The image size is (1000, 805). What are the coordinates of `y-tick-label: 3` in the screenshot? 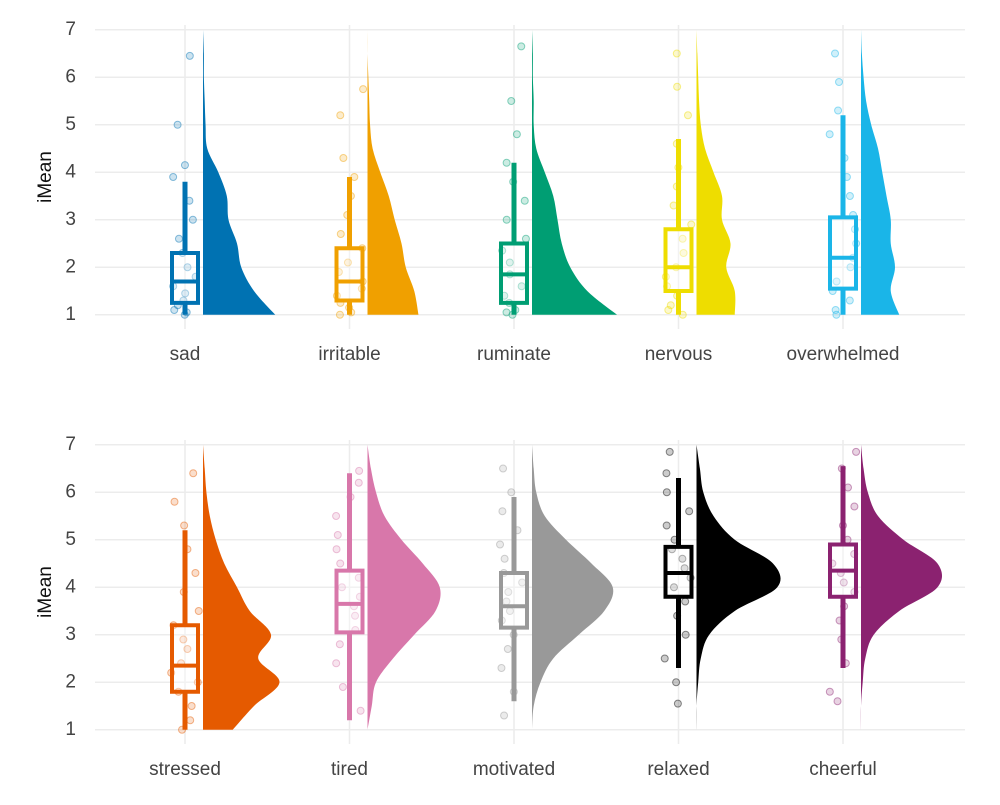 It's located at (70, 634).